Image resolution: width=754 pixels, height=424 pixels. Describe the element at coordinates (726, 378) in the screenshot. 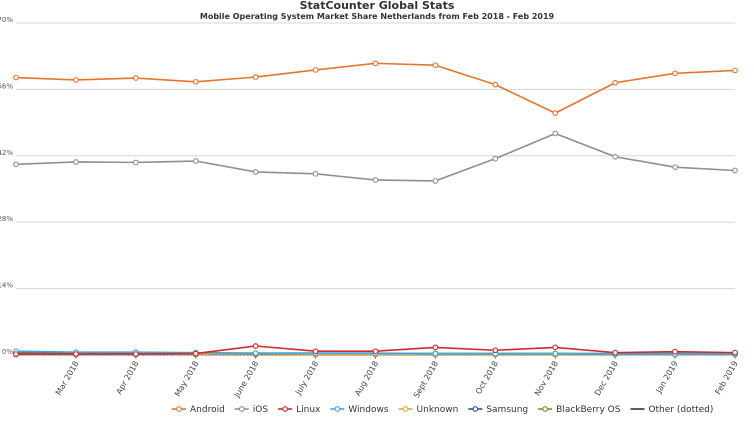

I see `x-tick-label: Feb 2019` at that location.